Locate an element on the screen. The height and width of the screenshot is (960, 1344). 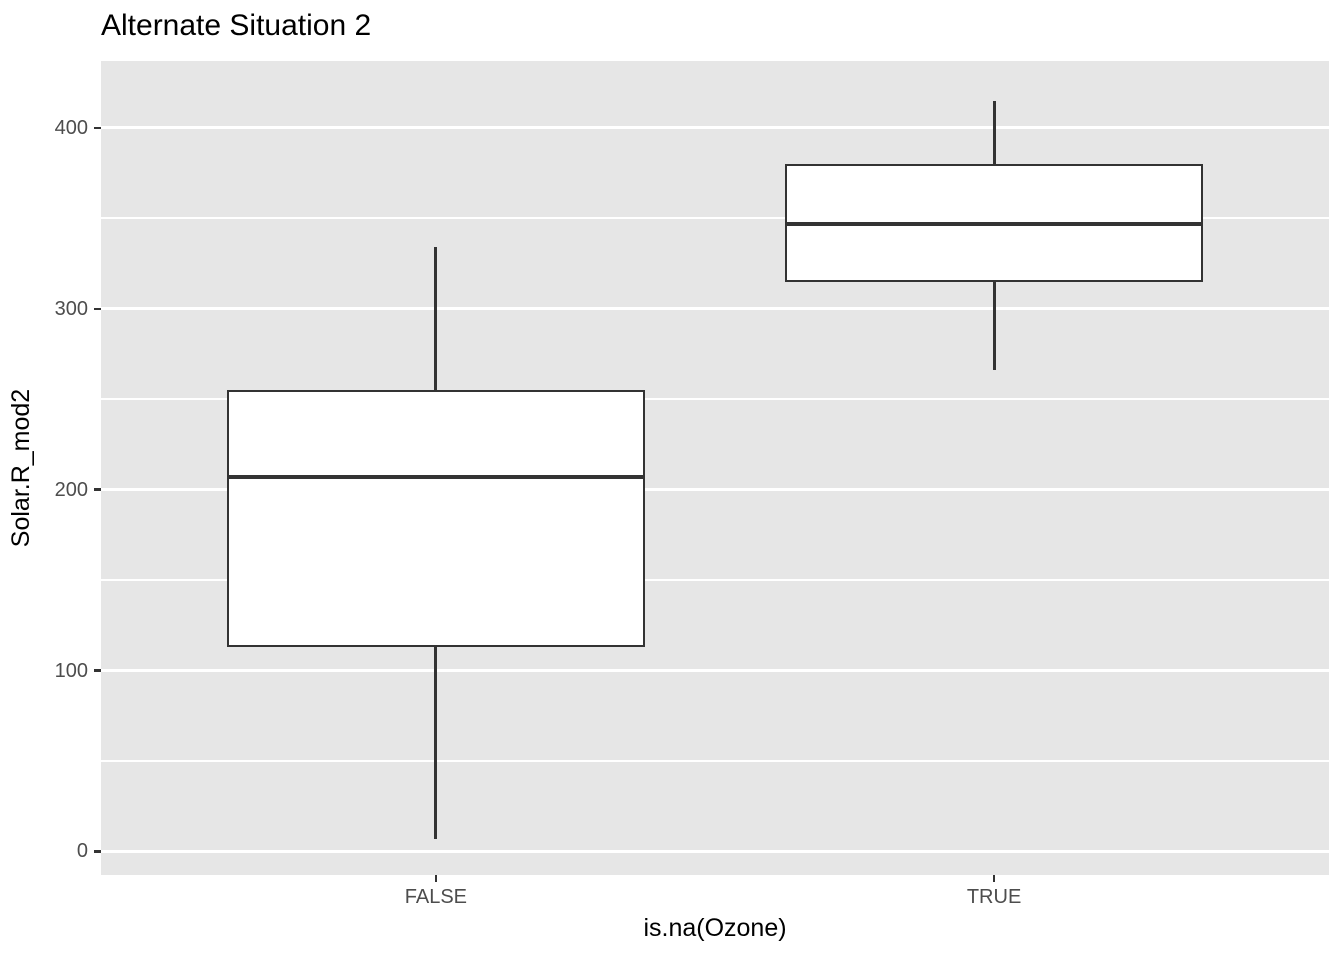
y-axis-title: Solar.R_mod2 is located at coordinates (21, 468).